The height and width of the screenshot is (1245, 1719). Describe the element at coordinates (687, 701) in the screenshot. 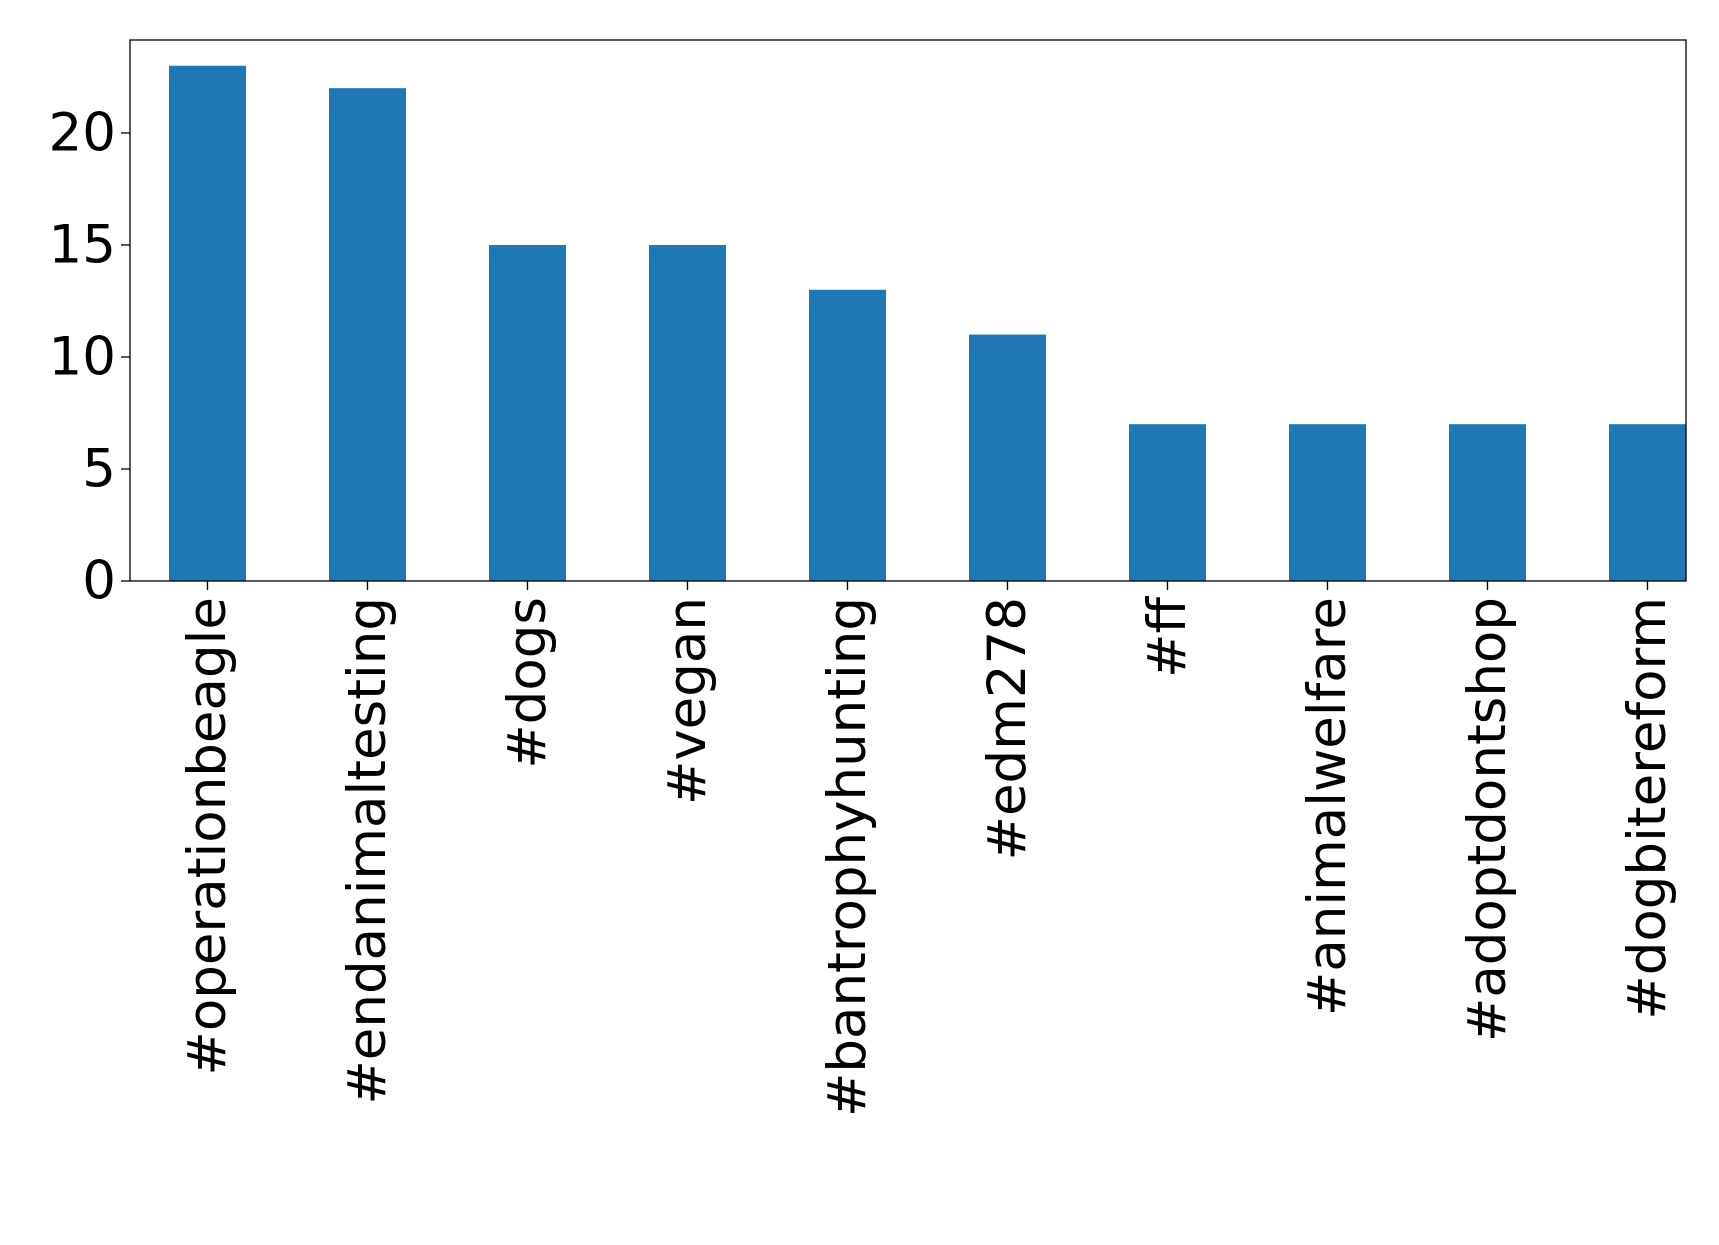

I see `x-tick-label: #vegan` at that location.